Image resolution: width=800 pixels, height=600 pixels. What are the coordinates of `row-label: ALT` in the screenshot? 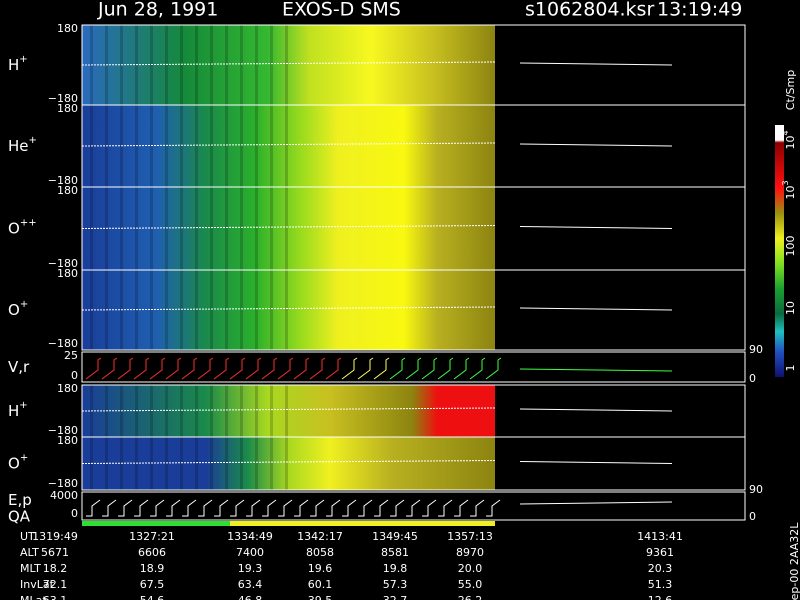 It's located at (29, 552).